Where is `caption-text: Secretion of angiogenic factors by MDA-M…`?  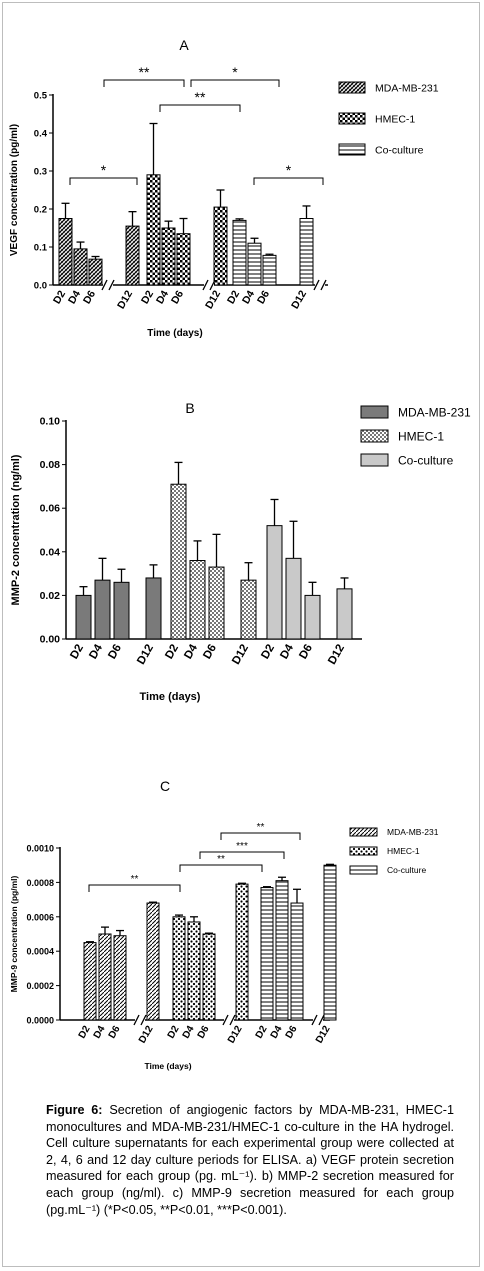
caption-text: Secretion of angiogenic factors by MDA-M… is located at coordinates (250, 1160).